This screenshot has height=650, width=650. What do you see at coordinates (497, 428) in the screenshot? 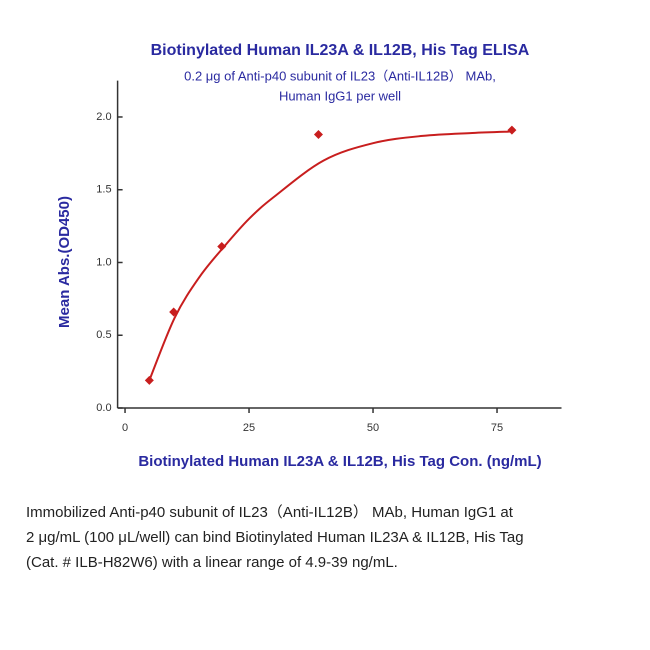
I see `x-tick-label: 75` at bounding box center [497, 428].